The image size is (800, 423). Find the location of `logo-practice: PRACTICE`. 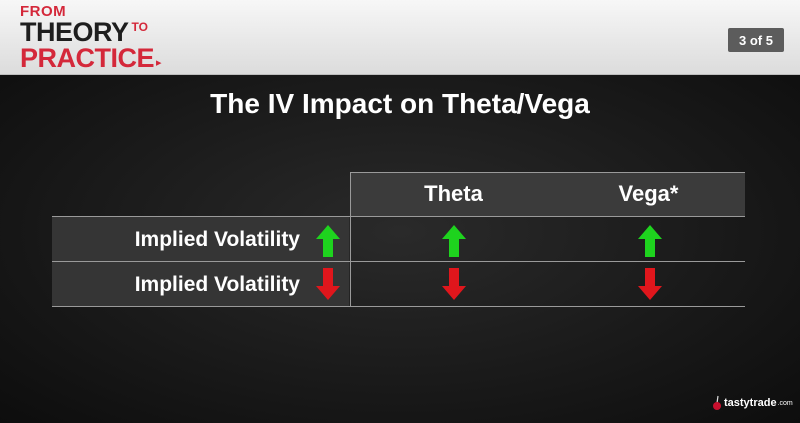

logo-practice: PRACTICE is located at coordinates (87, 58).